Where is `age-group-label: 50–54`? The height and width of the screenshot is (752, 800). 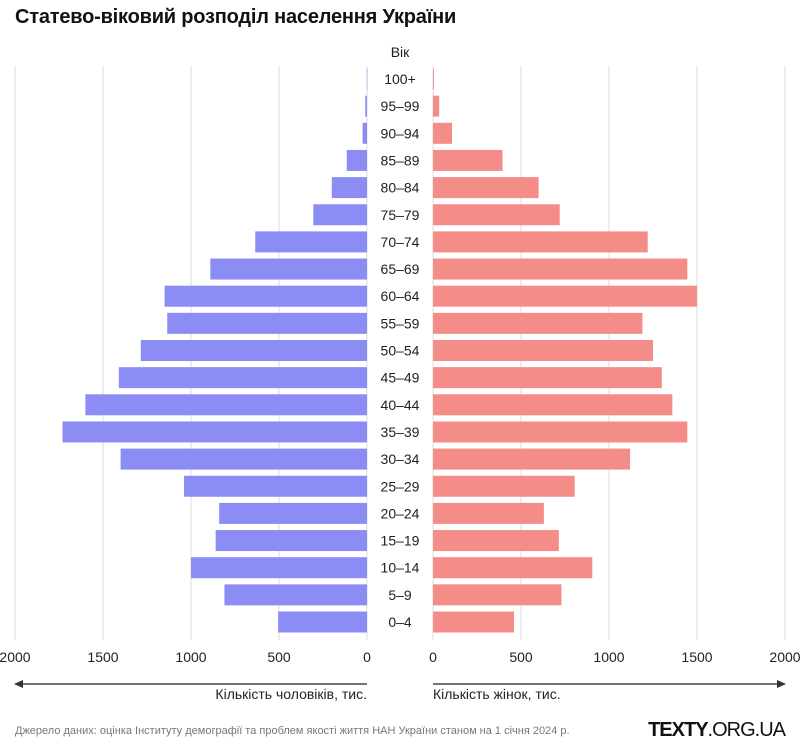
age-group-label: 50–54 is located at coordinates (400, 351).